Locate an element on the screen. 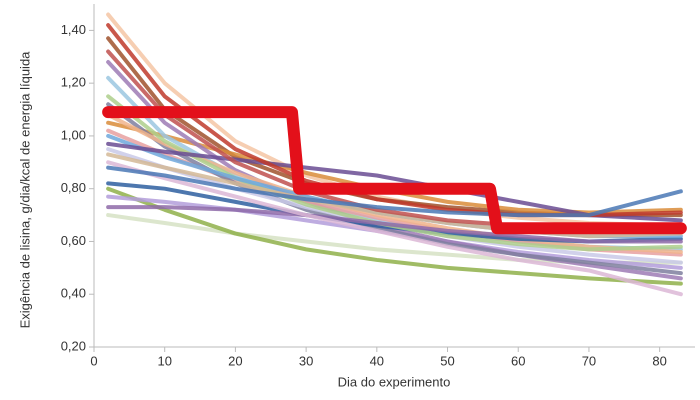 The image size is (700, 400). x-tick-label: 50 is located at coordinates (447, 360).